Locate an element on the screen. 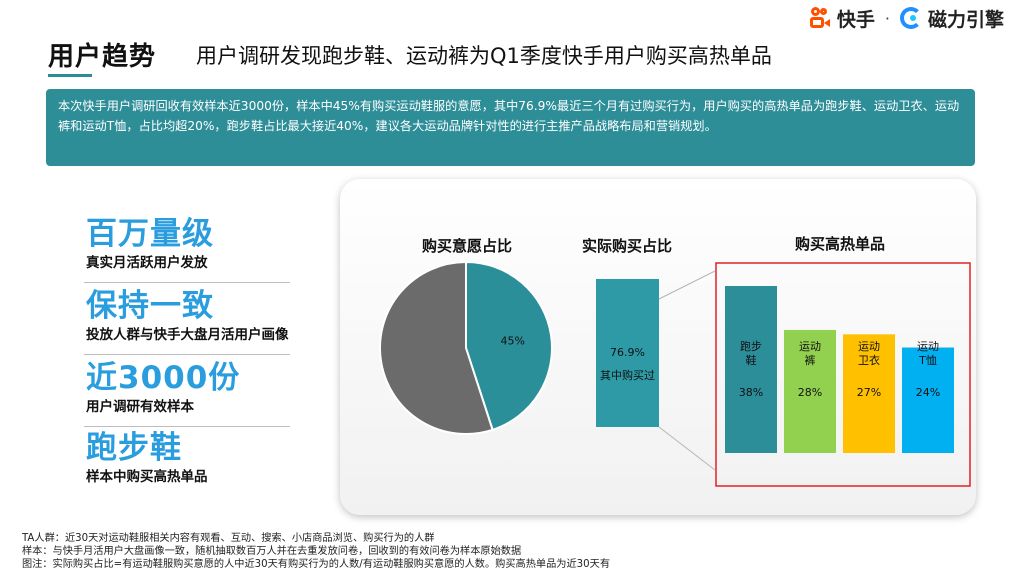 This screenshot has width=1024, height=576. pie-slice-label: 45% is located at coordinates (512, 341).